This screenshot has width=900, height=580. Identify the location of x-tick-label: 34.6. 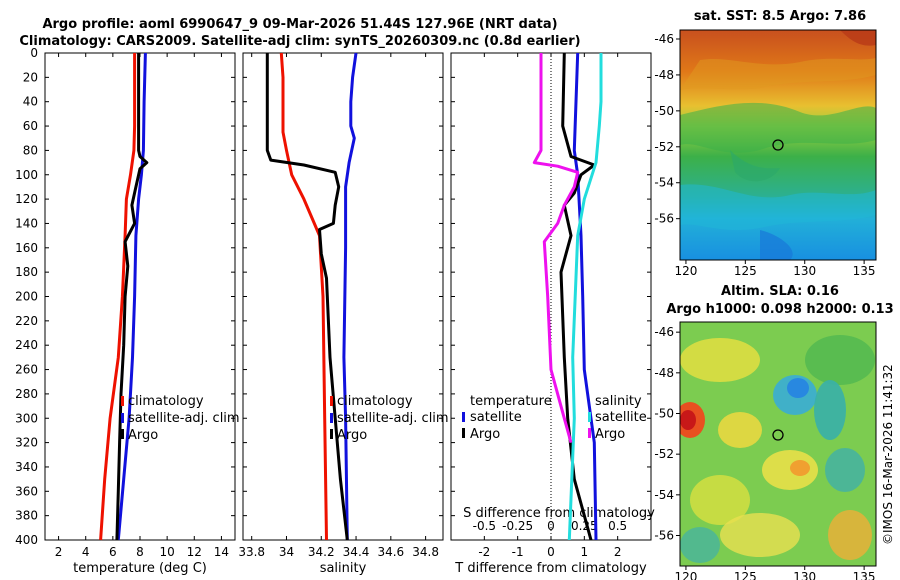
(390, 552).